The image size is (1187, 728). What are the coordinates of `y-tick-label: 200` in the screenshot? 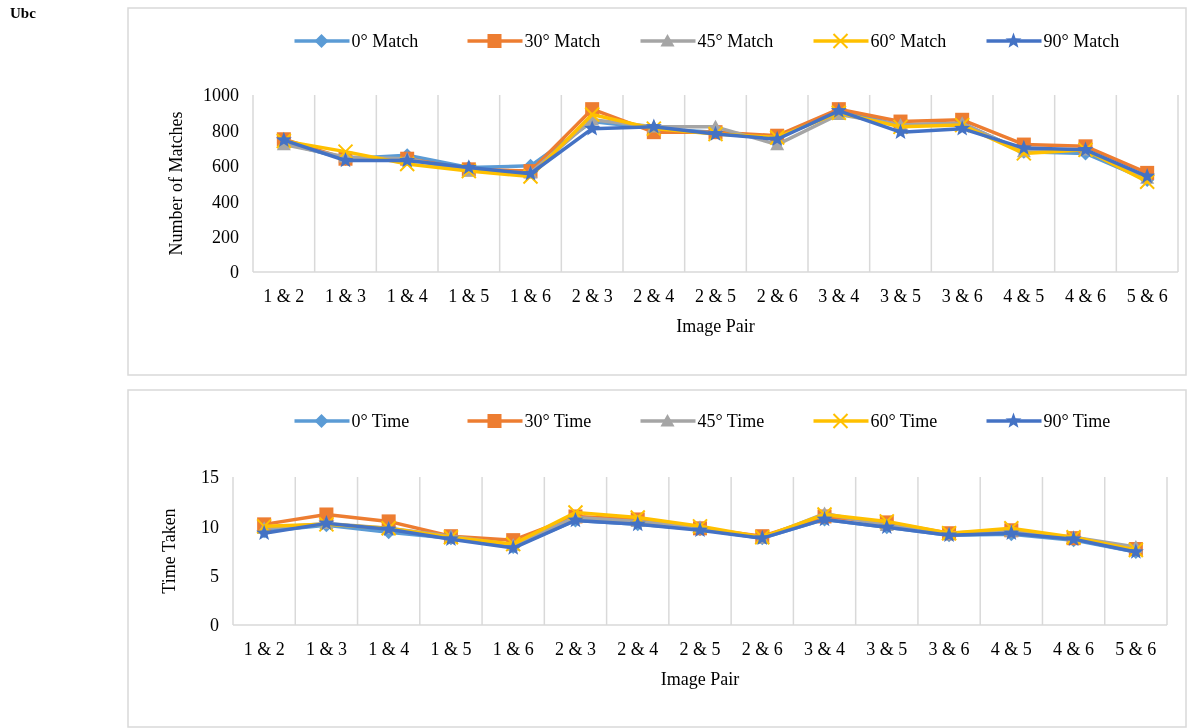 It's located at (225, 236).